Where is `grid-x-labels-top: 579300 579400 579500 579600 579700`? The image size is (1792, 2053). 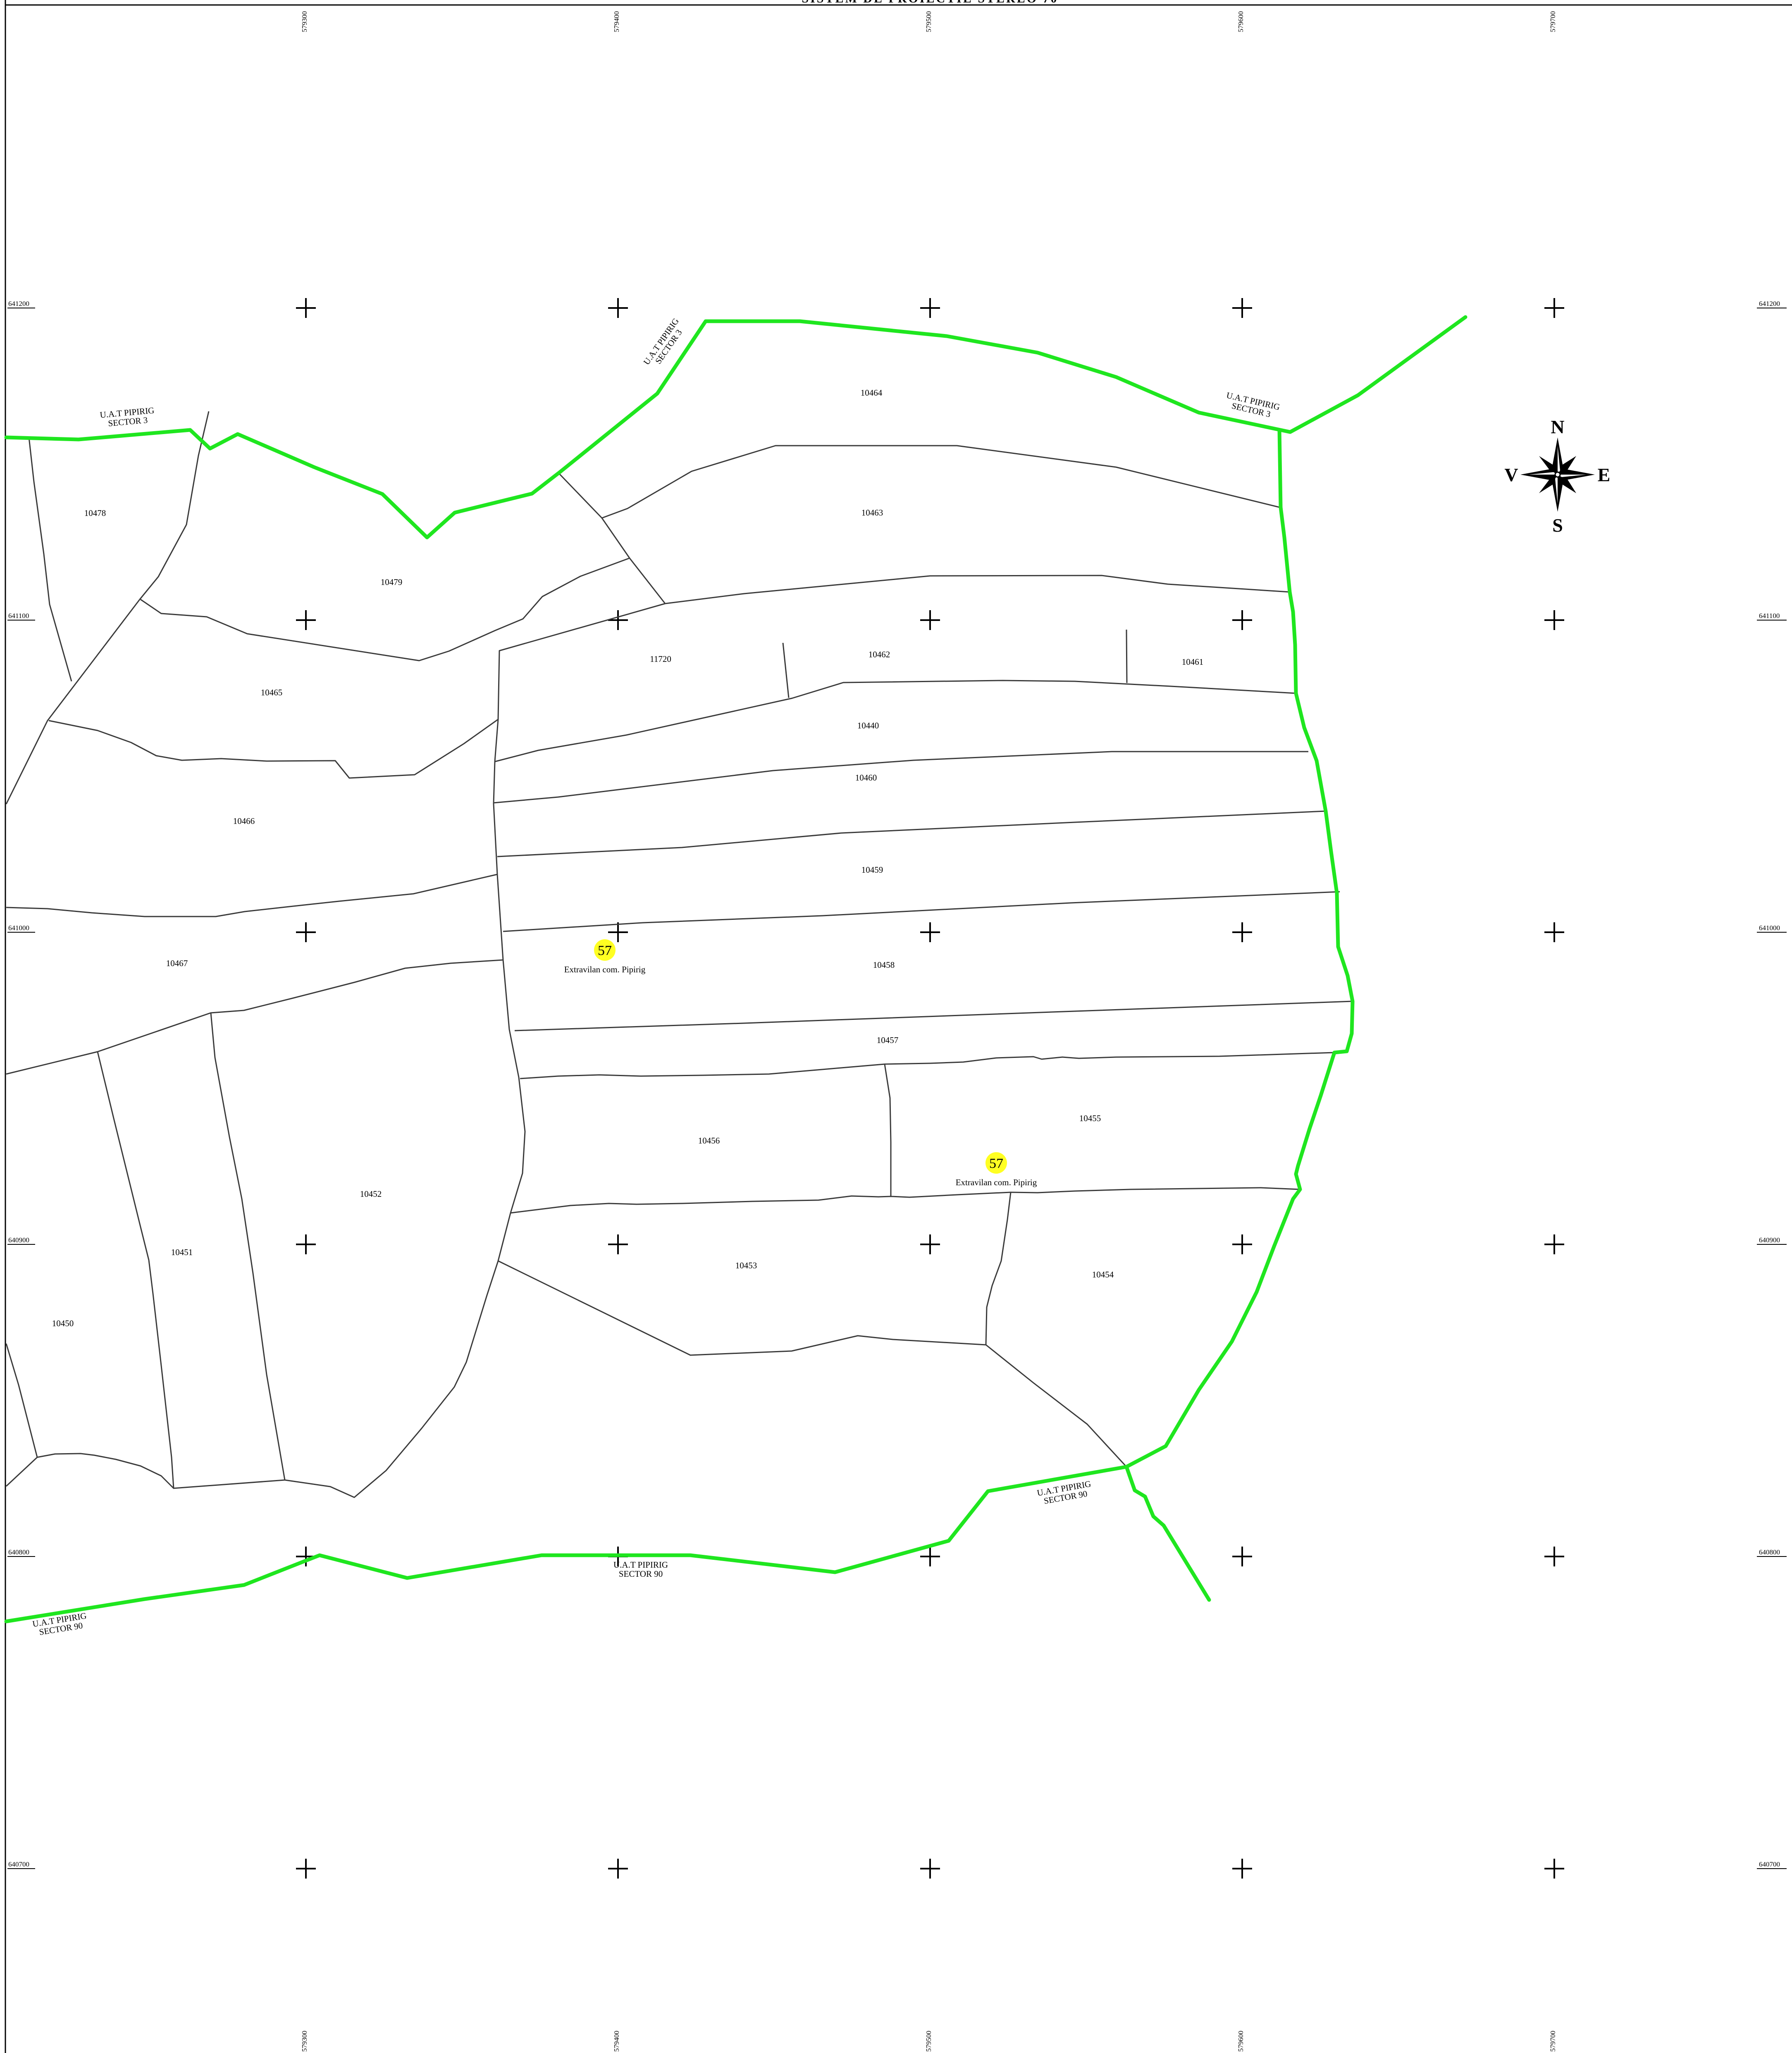
grid-x-labels-top: 579300 579400 579500 579600 579700 is located at coordinates (929, 22).